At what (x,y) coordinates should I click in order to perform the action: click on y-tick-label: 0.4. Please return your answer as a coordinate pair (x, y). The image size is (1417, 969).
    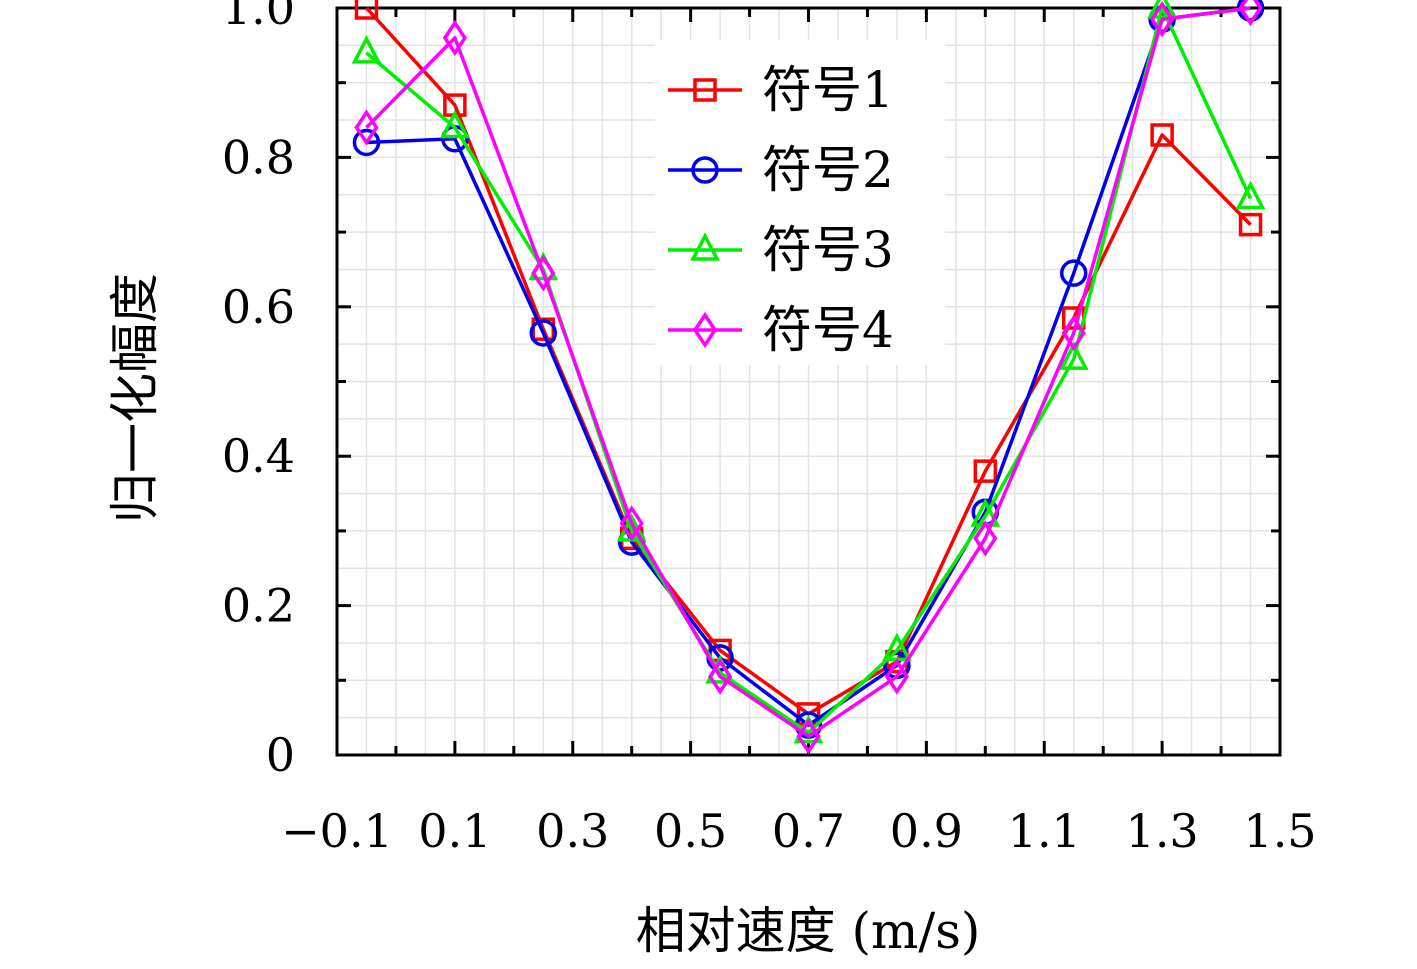
    Looking at the image, I should click on (258, 456).